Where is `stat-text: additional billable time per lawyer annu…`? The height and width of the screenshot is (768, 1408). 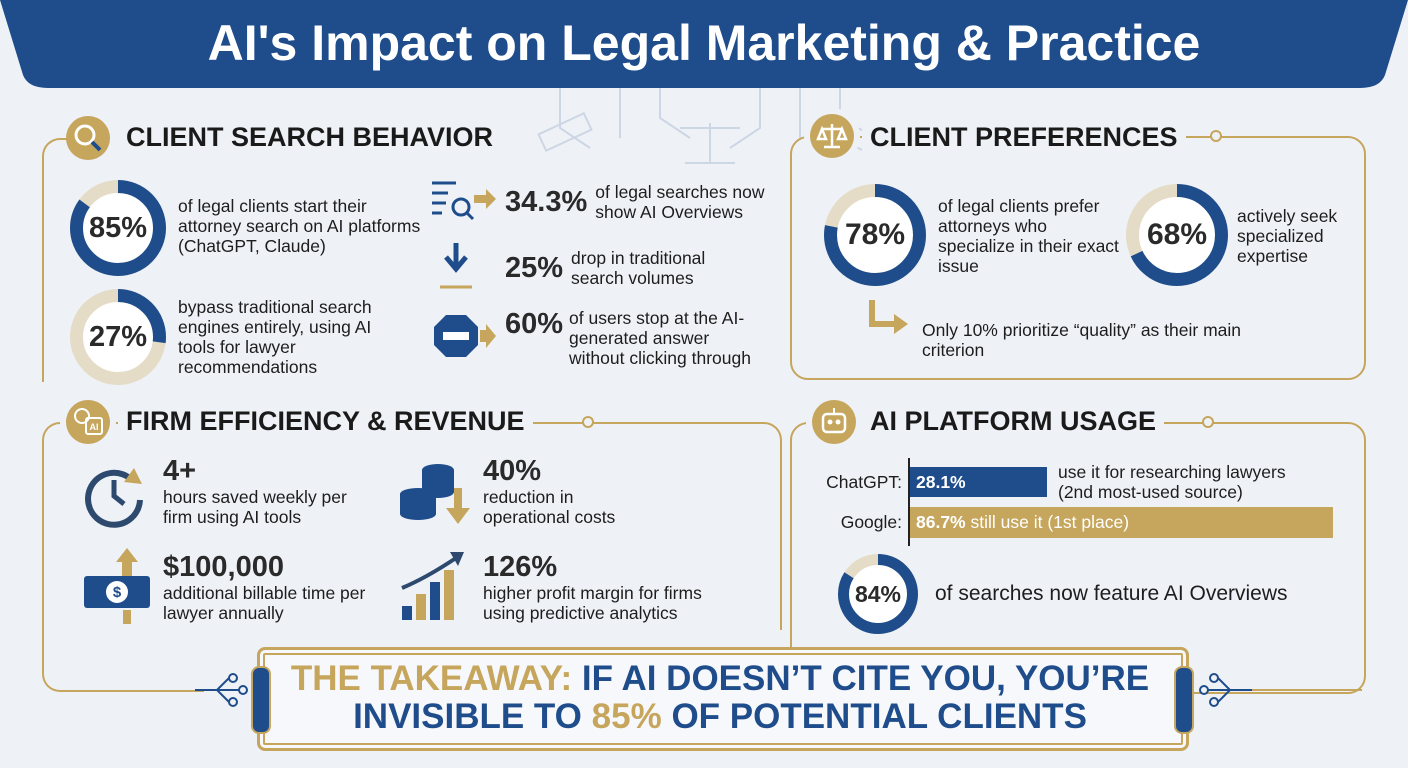 stat-text: additional billable time per lawyer annu… is located at coordinates (264, 603).